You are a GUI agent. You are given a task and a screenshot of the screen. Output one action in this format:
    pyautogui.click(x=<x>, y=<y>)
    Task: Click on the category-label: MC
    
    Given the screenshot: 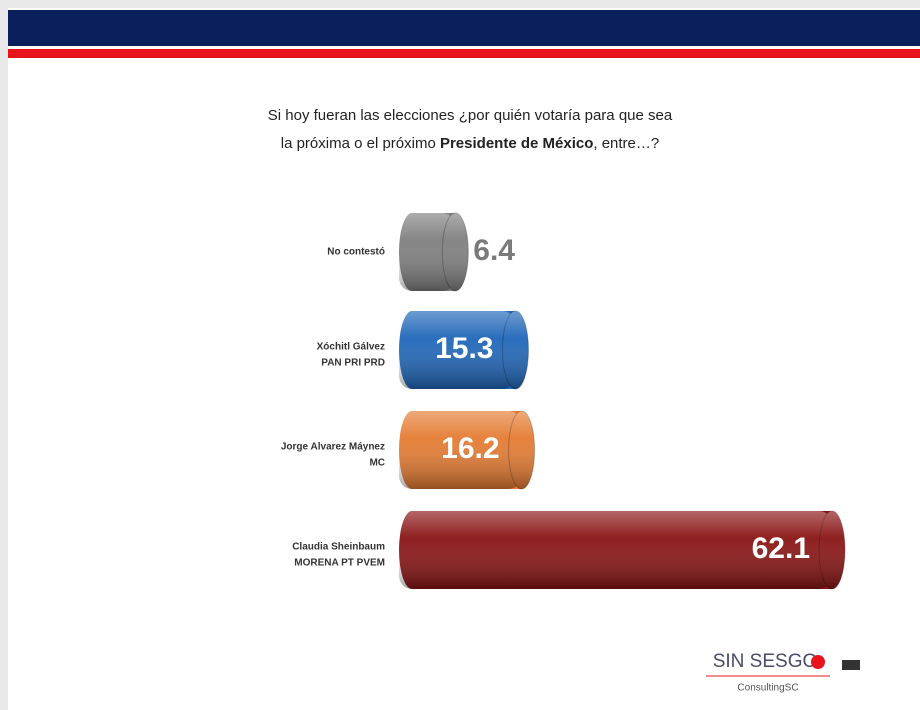 What is the action you would take?
    pyautogui.click(x=377, y=462)
    